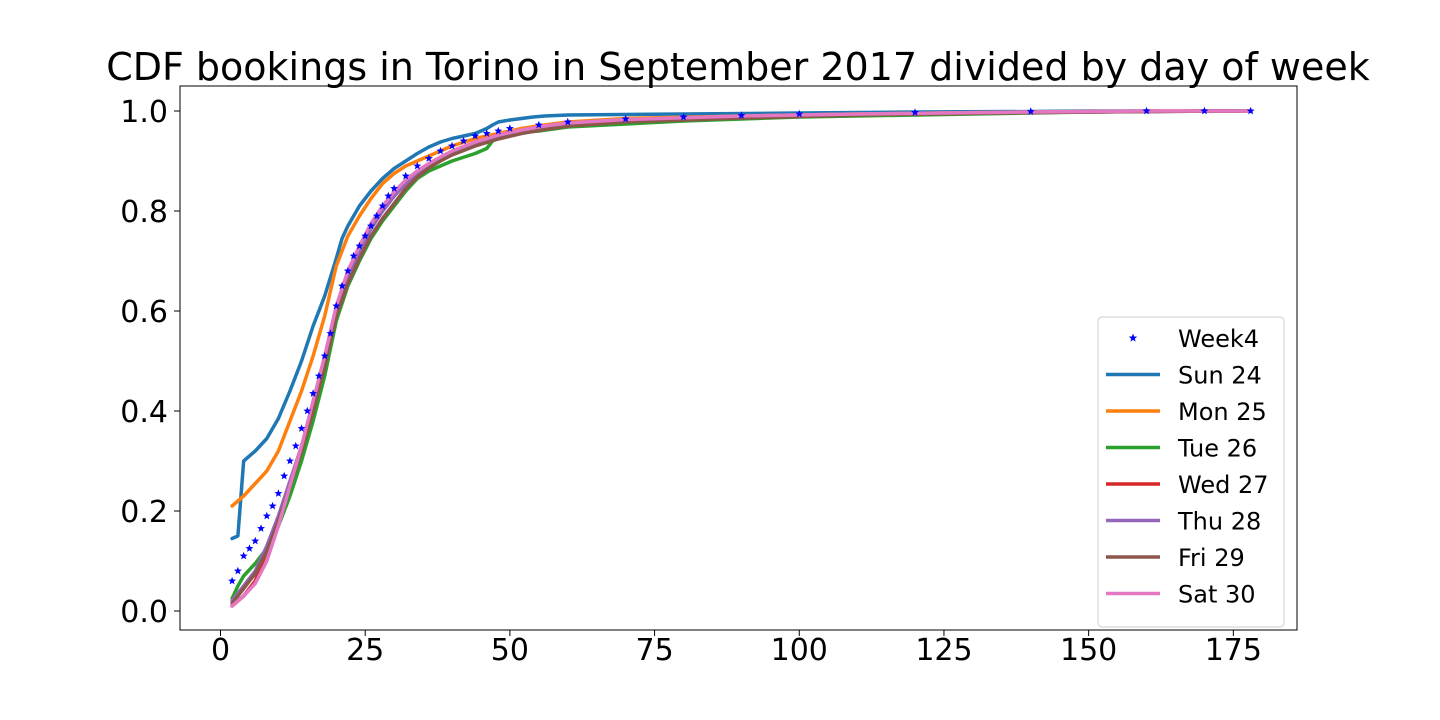 Image resolution: width=1440 pixels, height=720 pixels. I want to click on x-tick-label: 50, so click(510, 650).